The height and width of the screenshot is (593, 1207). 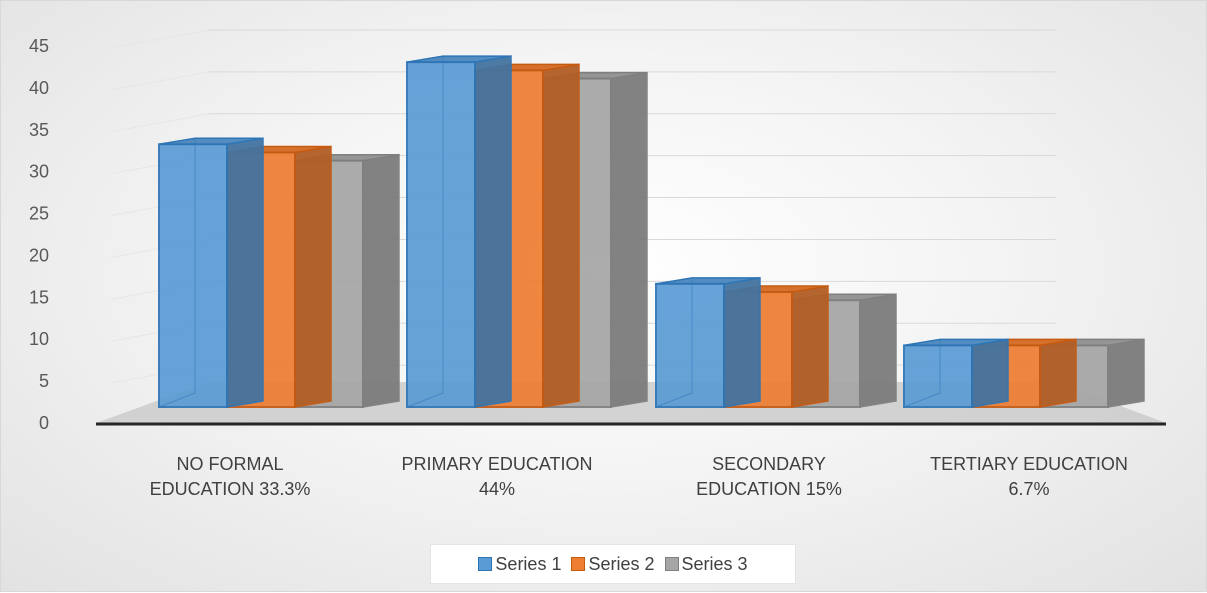 What do you see at coordinates (44, 381) in the screenshot?
I see `y-tick-label: 5` at bounding box center [44, 381].